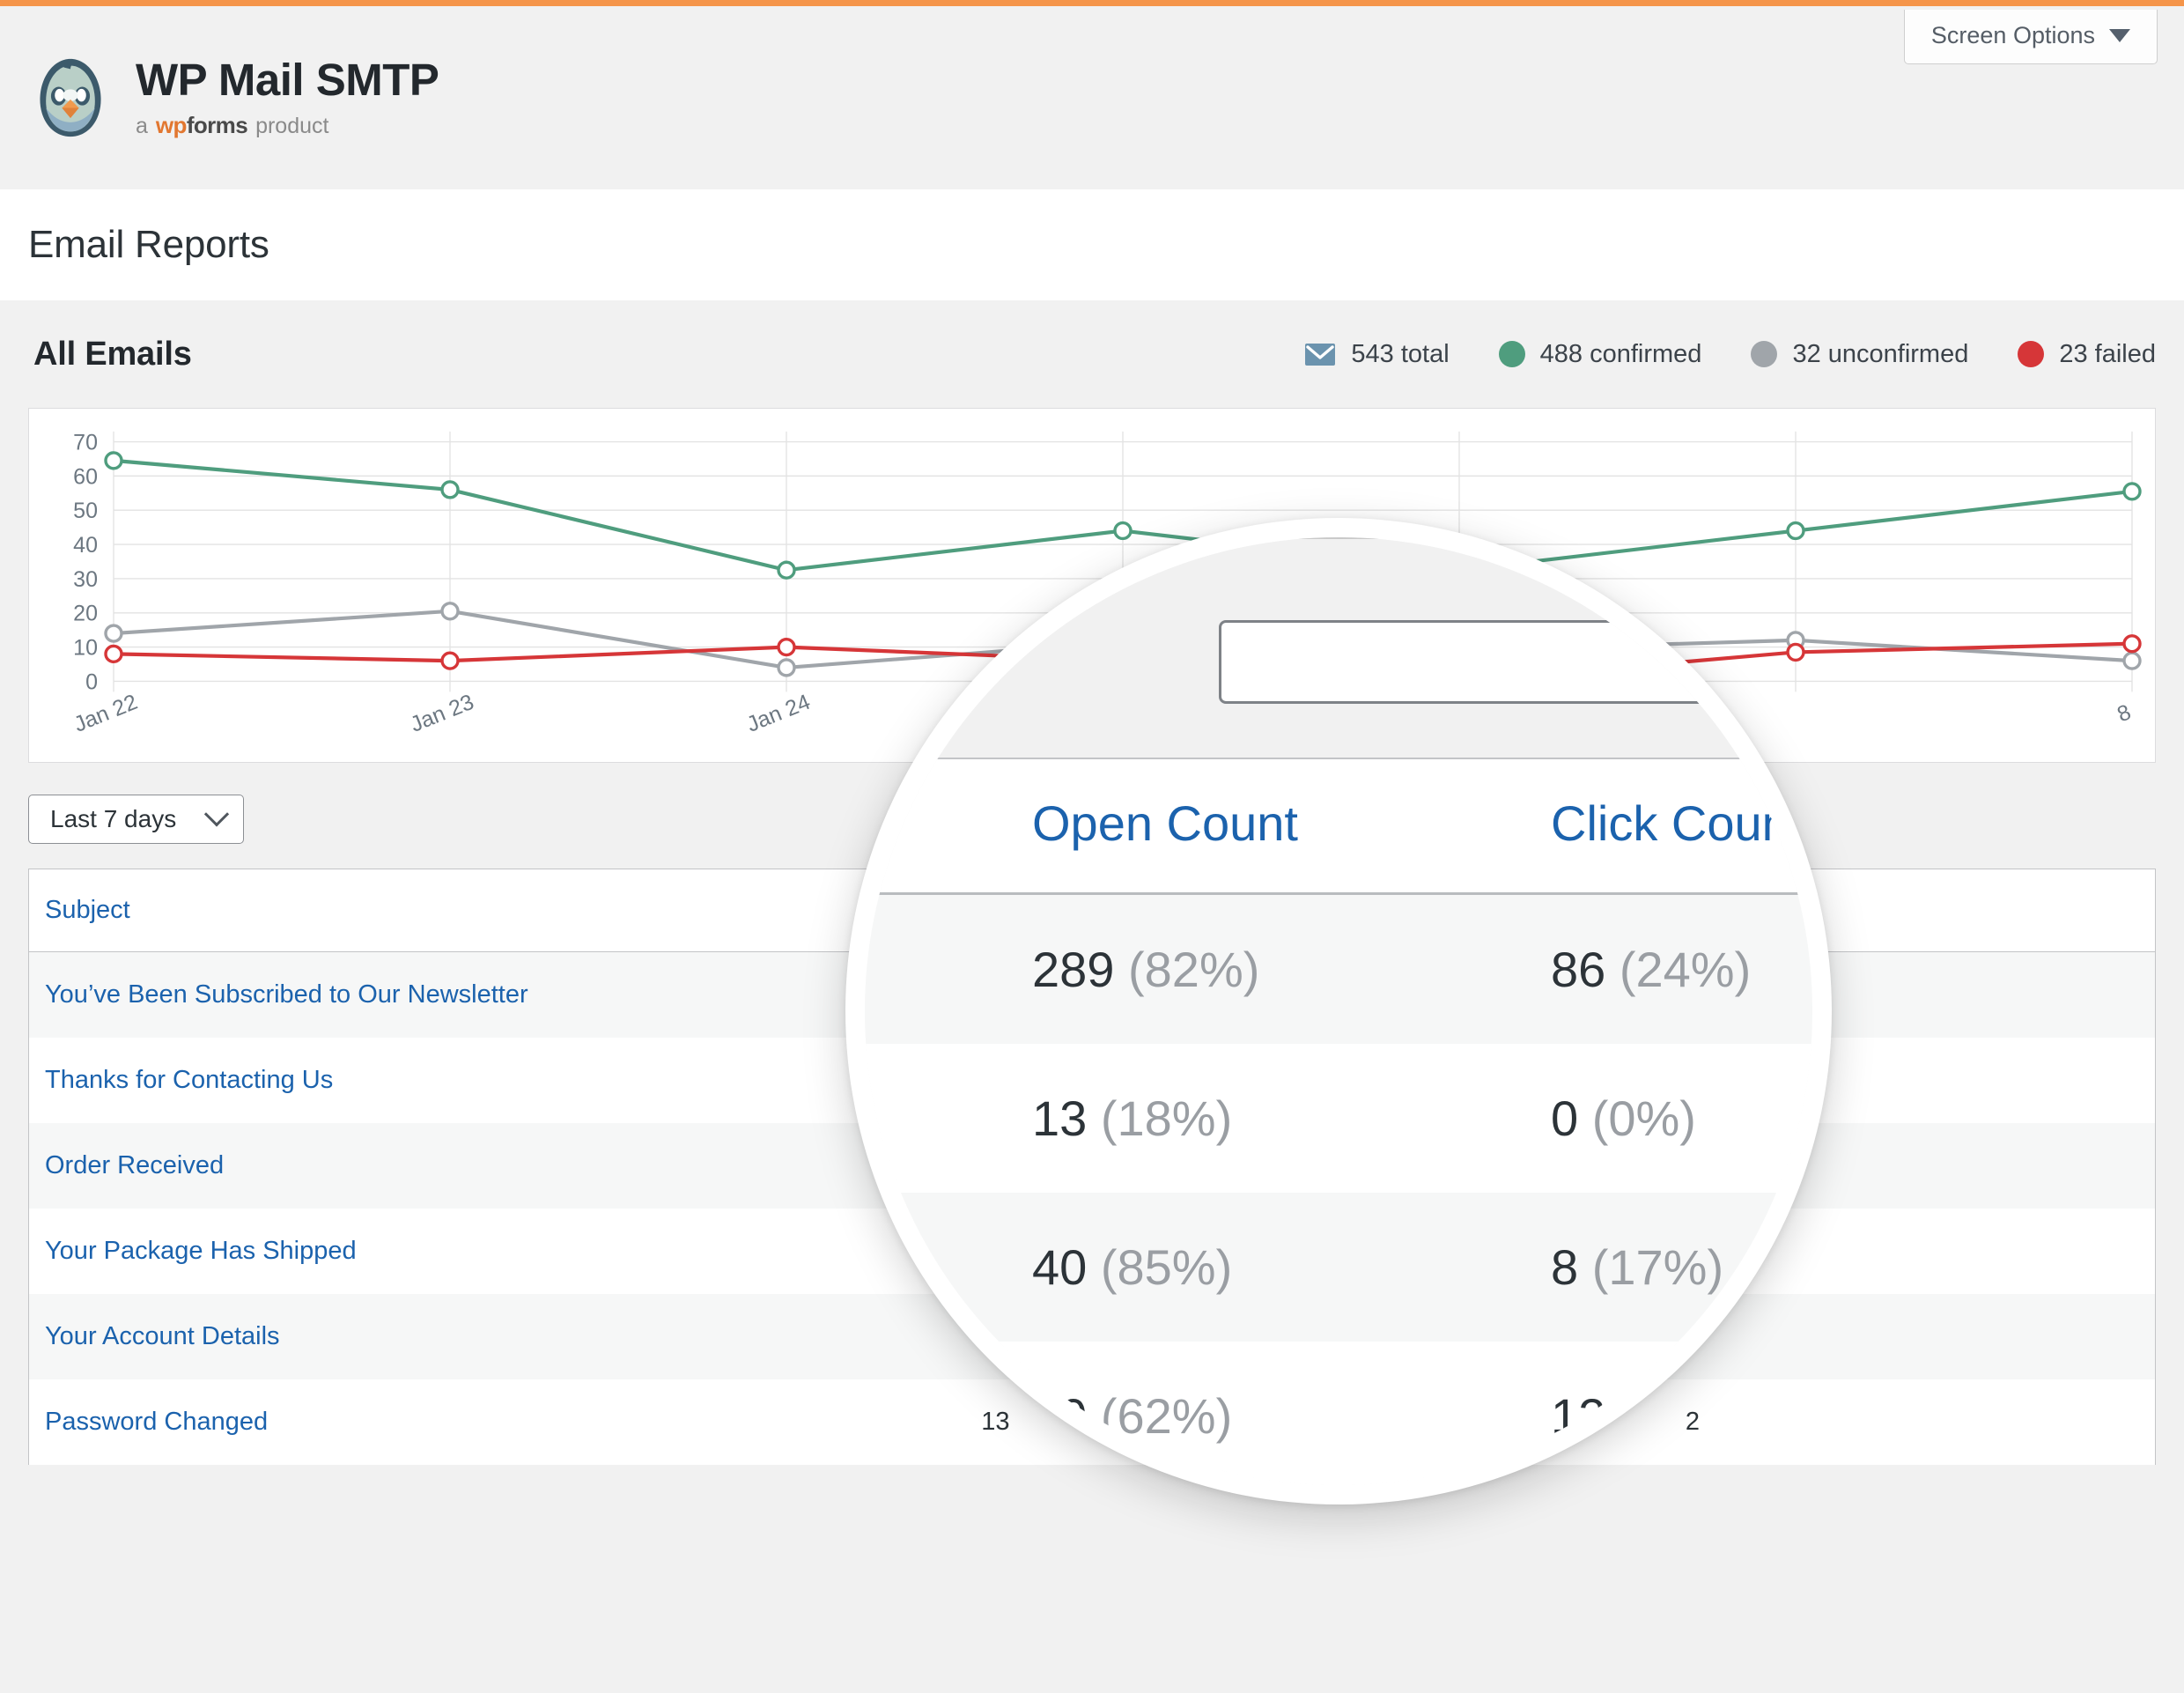 Image resolution: width=2184 pixels, height=1693 pixels. What do you see at coordinates (1685, 969) in the screenshot?
I see `click-count-percent: (24%)` at bounding box center [1685, 969].